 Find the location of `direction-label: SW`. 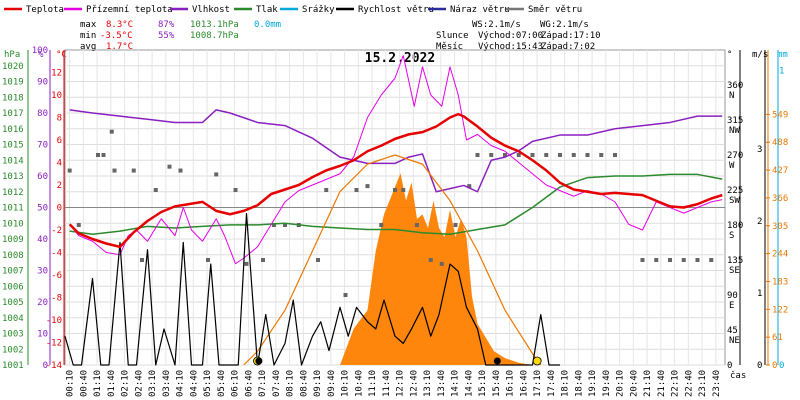

direction-label: SW is located at coordinates (734, 201).